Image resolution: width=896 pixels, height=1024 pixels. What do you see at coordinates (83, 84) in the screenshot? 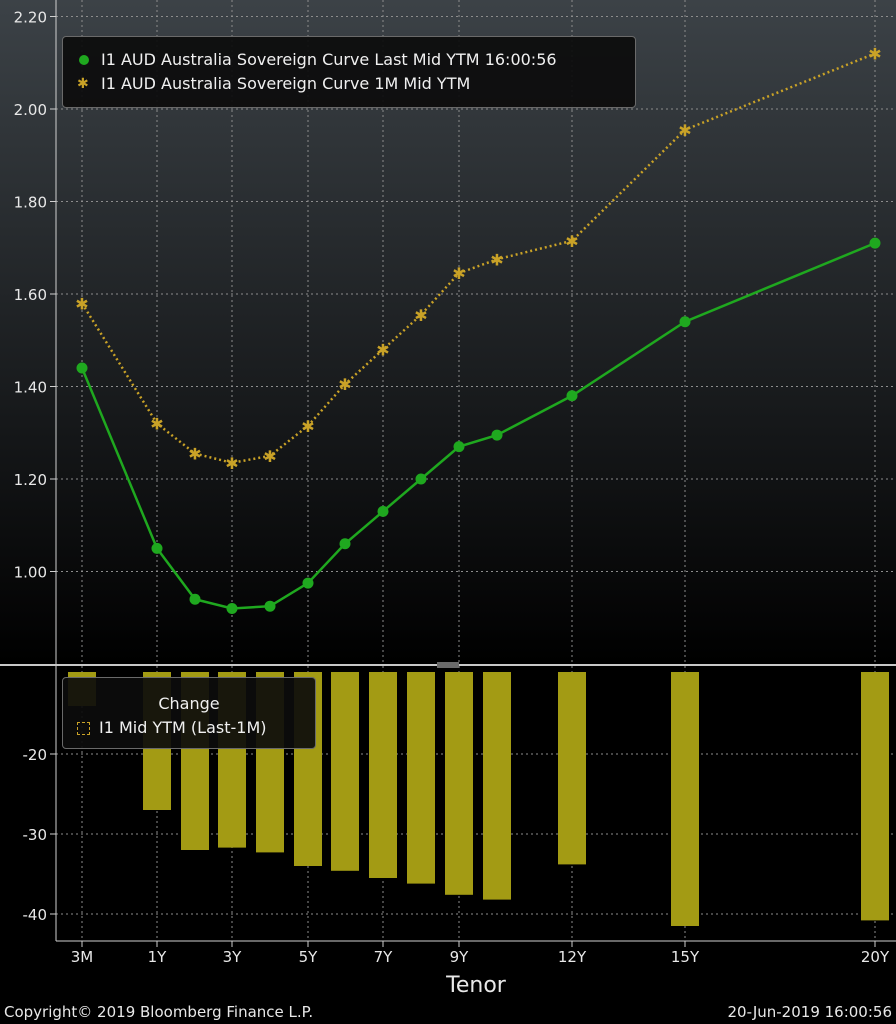
I see `star-icon: ✱` at bounding box center [83, 84].